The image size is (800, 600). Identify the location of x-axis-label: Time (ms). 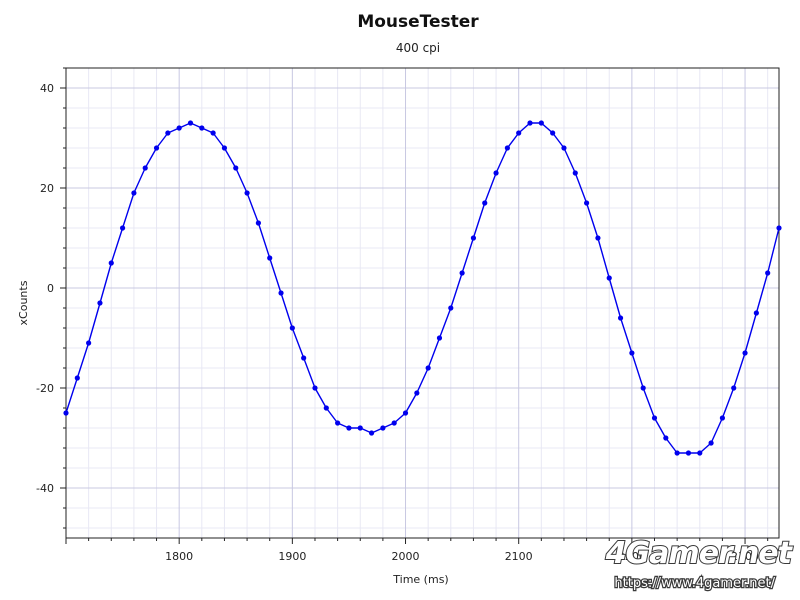
(420, 579).